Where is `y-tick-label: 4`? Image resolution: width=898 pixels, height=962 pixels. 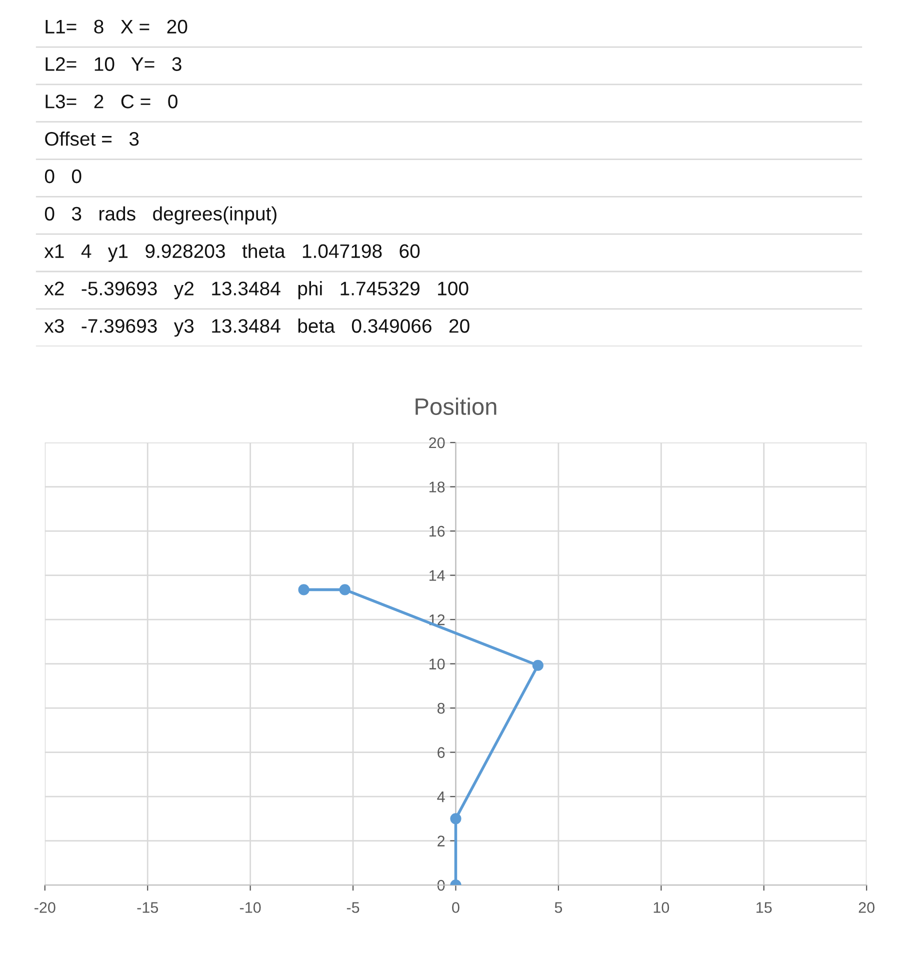
y-tick-label: 4 is located at coordinates (441, 797).